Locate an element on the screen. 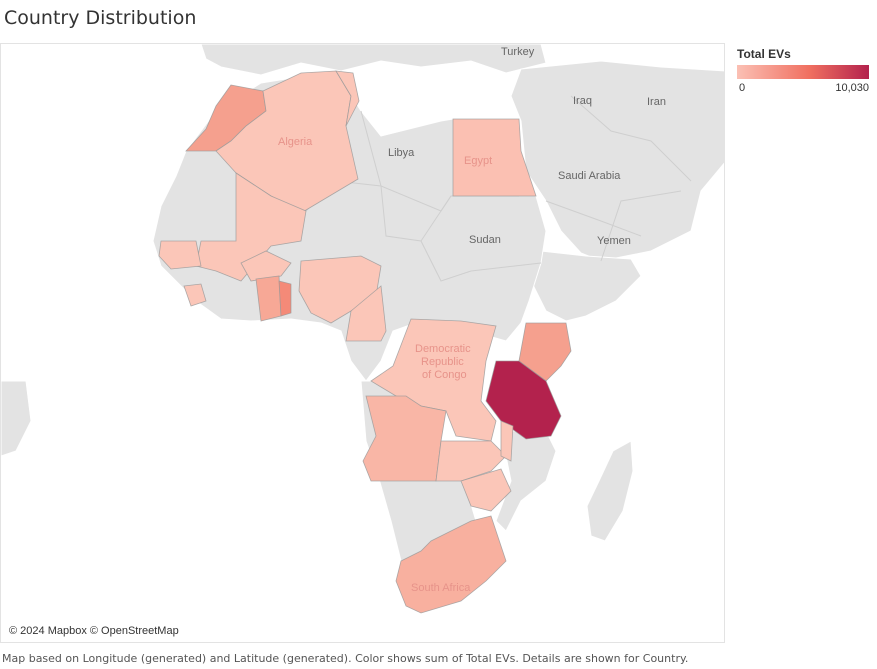 This screenshot has width=877, height=669. label-egypt: Egypt is located at coordinates (478, 161).